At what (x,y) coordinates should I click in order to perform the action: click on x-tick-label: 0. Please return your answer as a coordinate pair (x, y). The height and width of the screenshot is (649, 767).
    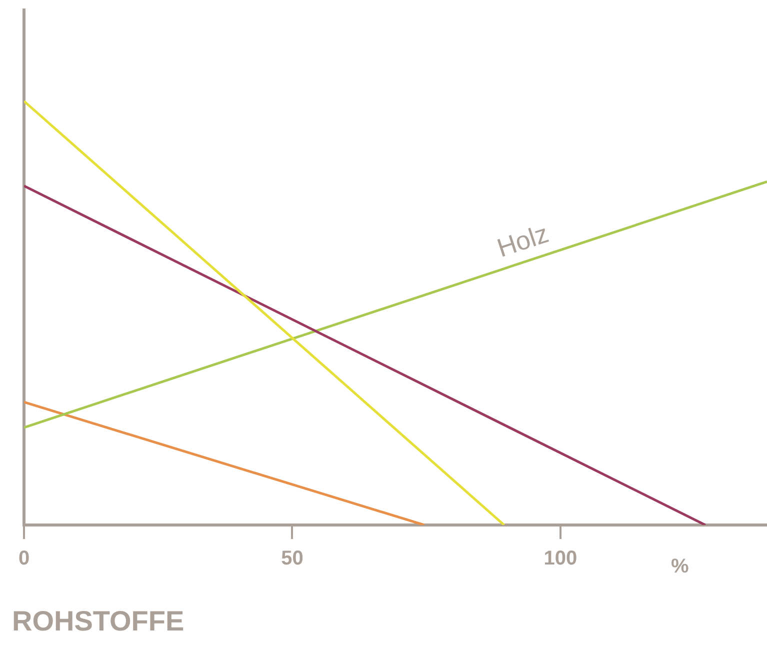
    Looking at the image, I should click on (24, 559).